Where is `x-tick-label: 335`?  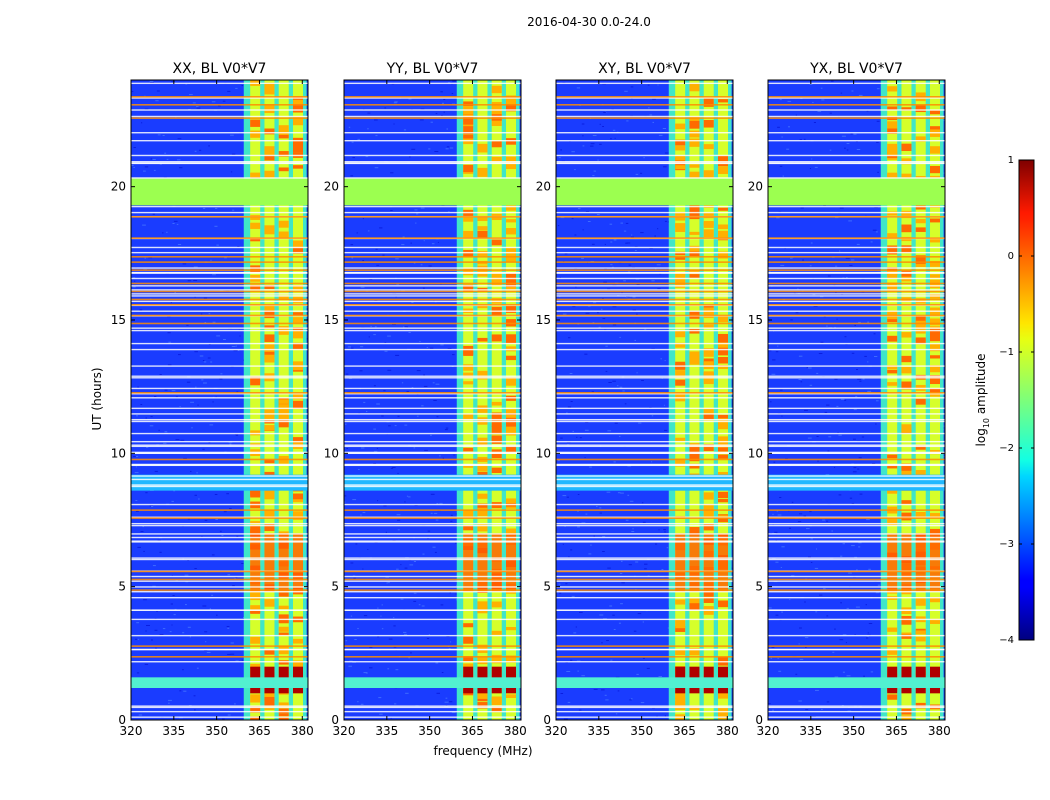 x-tick-label: 335 is located at coordinates (386, 731).